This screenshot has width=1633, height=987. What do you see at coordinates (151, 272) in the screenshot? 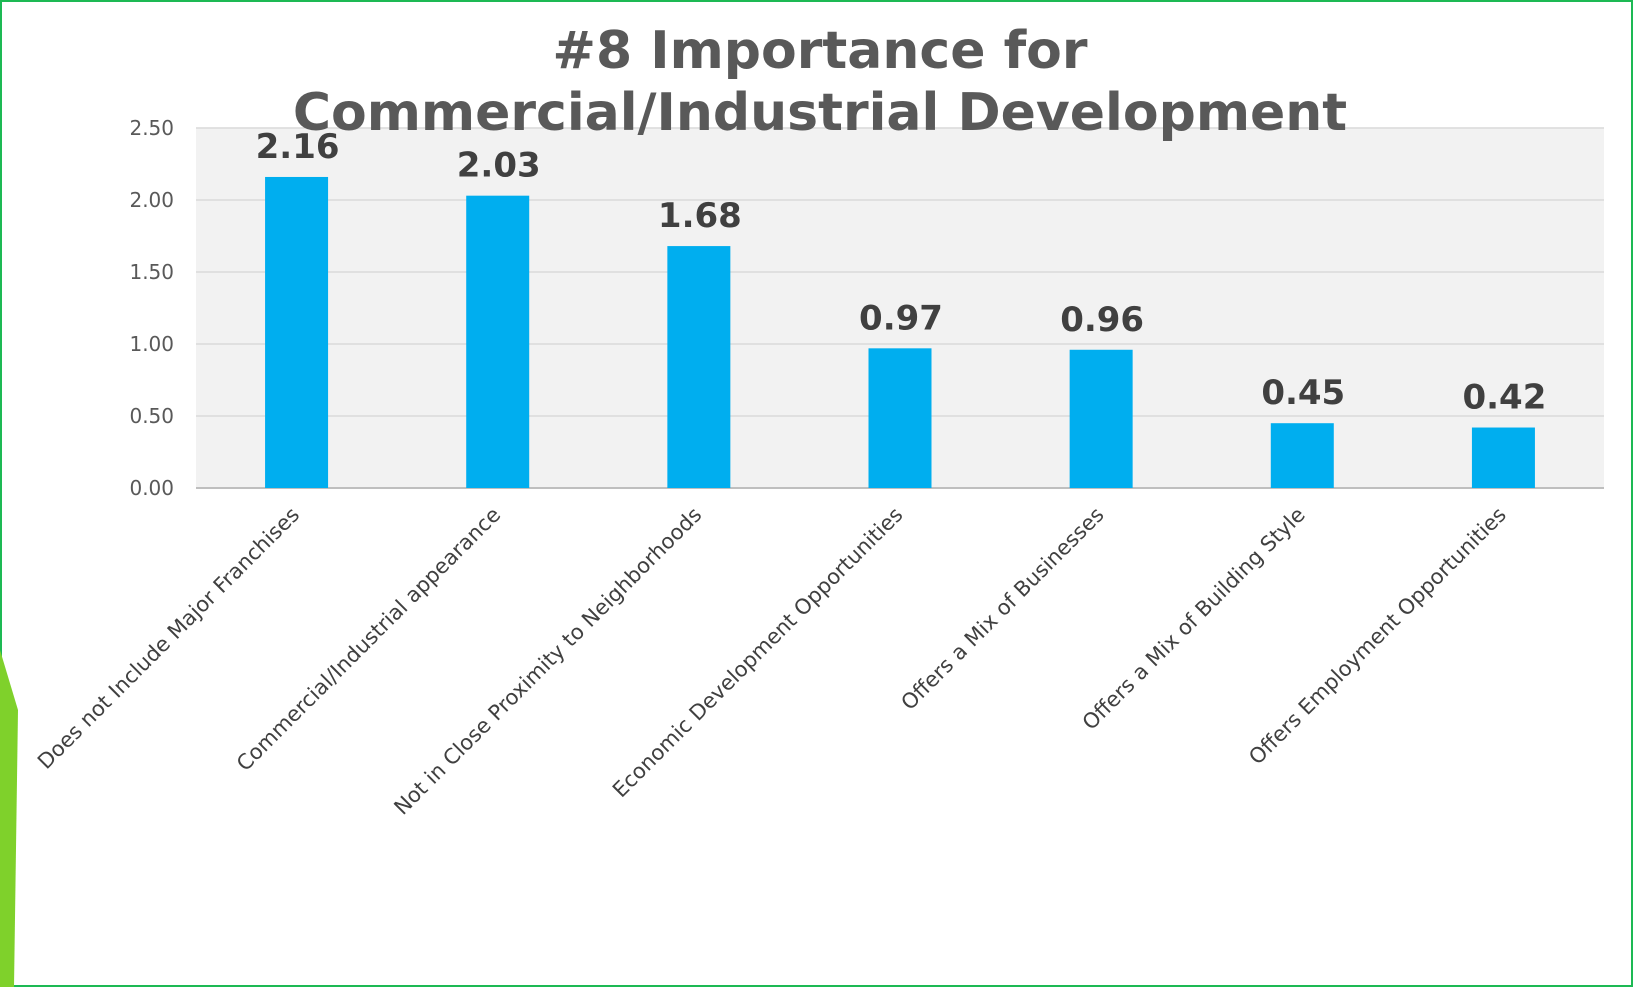
I see `y-tick-label: 1.50` at bounding box center [151, 272].